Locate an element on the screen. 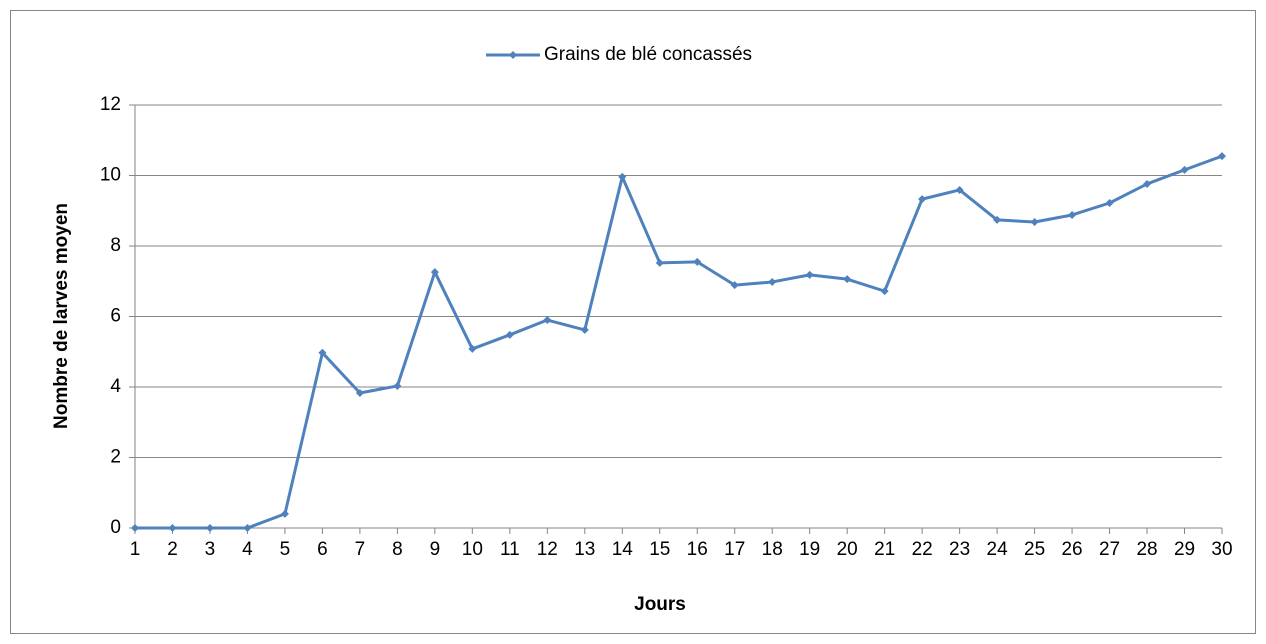 This screenshot has height=644, width=1266. x-tick-label: 1 is located at coordinates (135, 549).